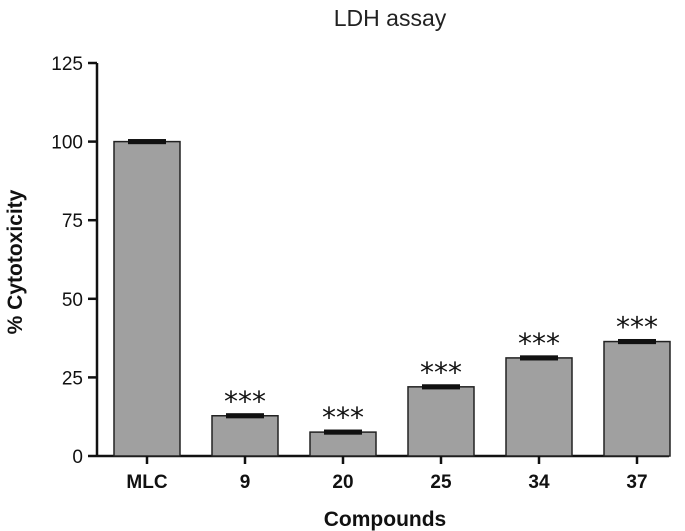 The width and height of the screenshot is (685, 531). Describe the element at coordinates (67, 143) in the screenshot. I see `y-tick-label: 100` at that location.